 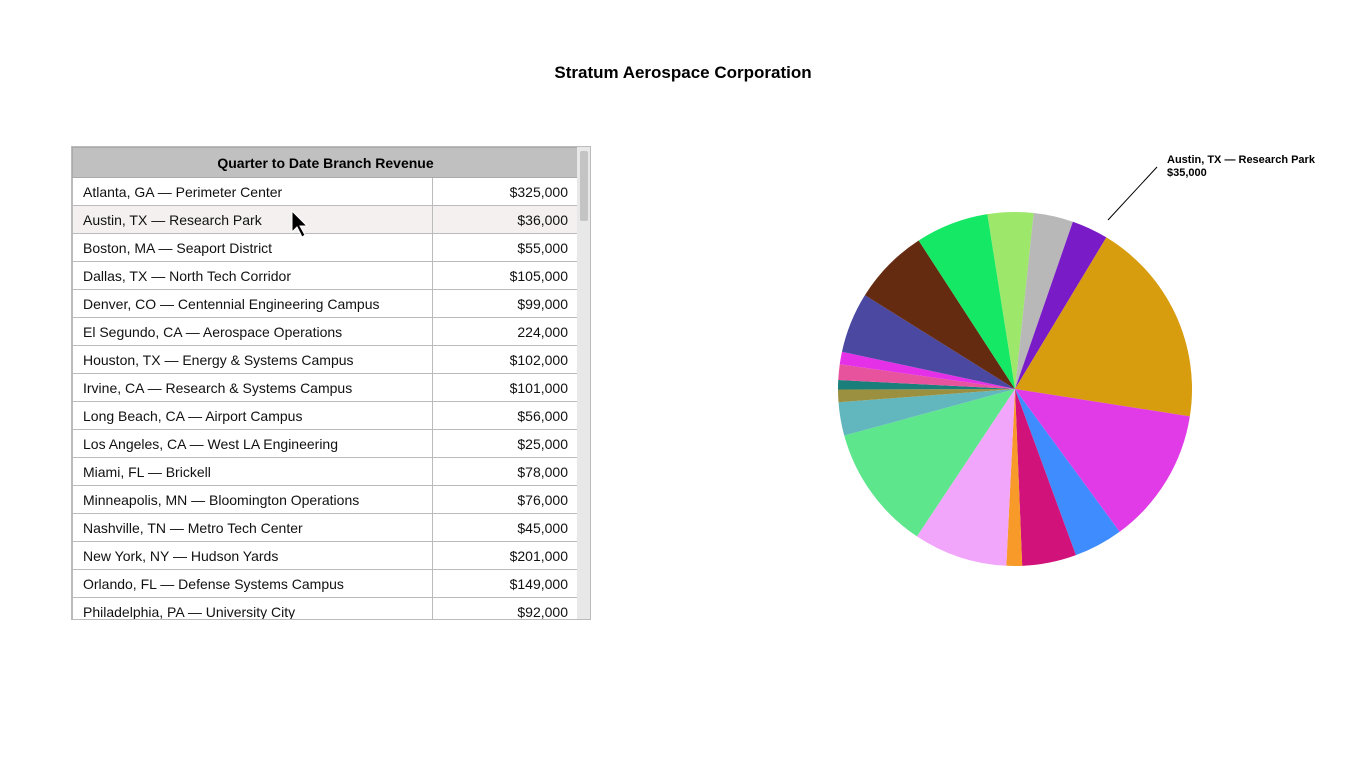 What do you see at coordinates (1241, 160) in the screenshot?
I see `annotation-label: Austin, TX — Research Park` at bounding box center [1241, 160].